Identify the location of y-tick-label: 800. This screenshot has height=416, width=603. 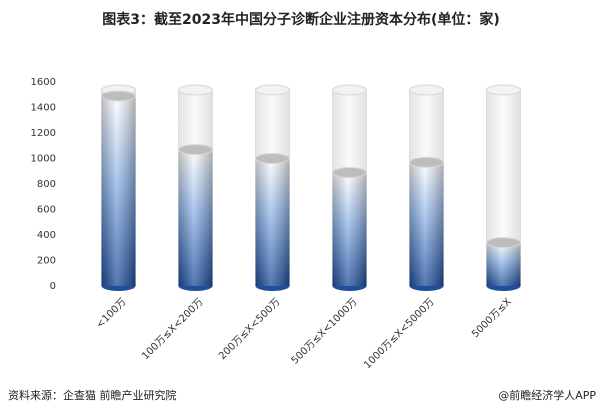
(46, 184).